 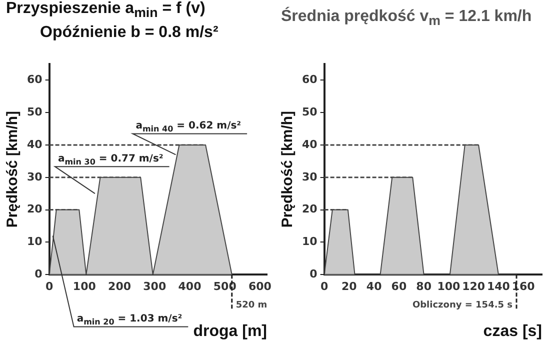 I want to click on chart-title: Średnia prędkość v$_{m}$ = 12.1 km/h, so click(x=406, y=18).